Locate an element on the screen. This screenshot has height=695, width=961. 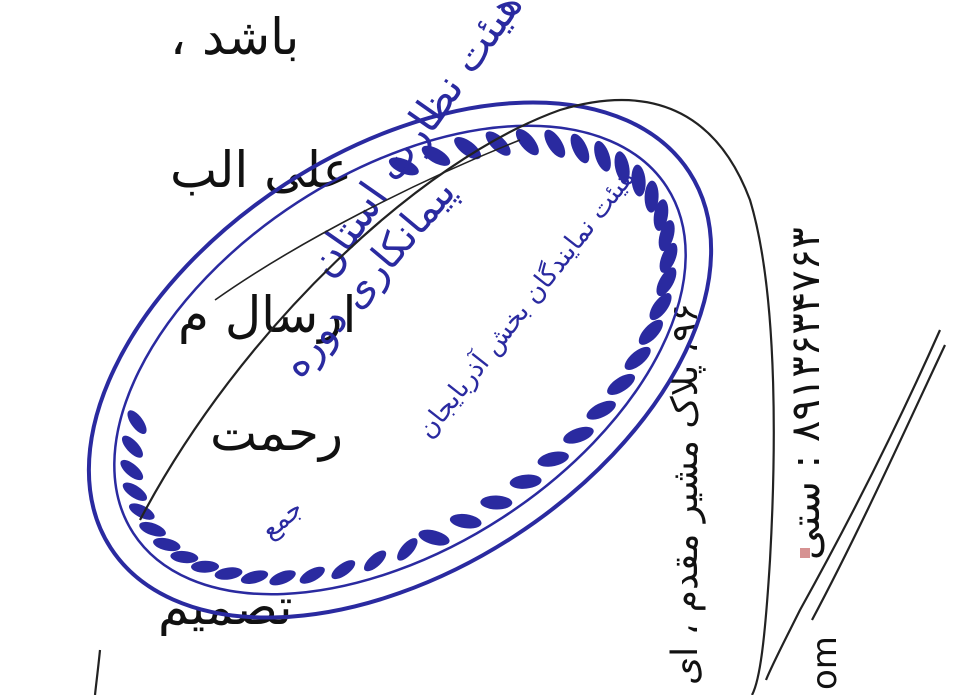
body-text-line-4: رحمت is located at coordinates (277, 433).